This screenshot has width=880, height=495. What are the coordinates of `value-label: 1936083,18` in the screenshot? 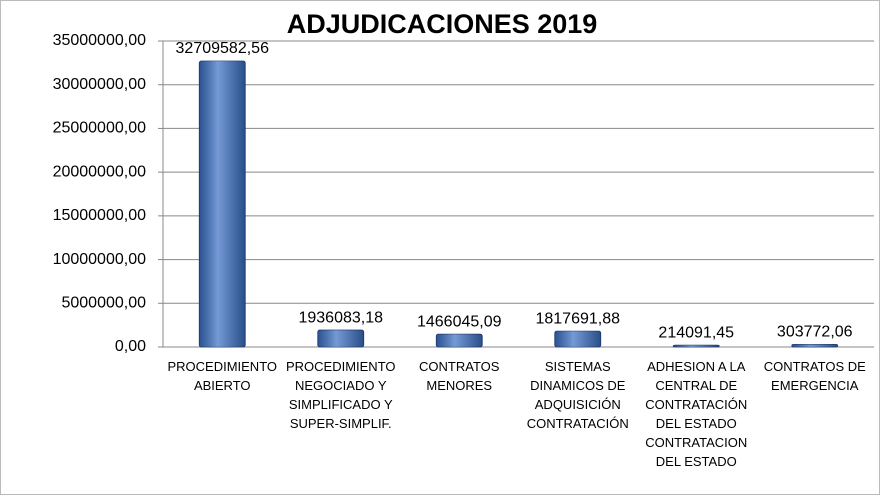 It's located at (340, 317).